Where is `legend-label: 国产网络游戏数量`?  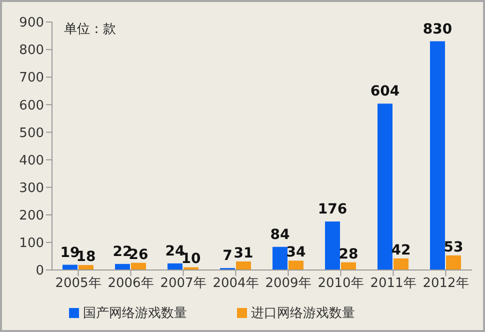 legend-label: 国产网络游戏数量 is located at coordinates (135, 313).